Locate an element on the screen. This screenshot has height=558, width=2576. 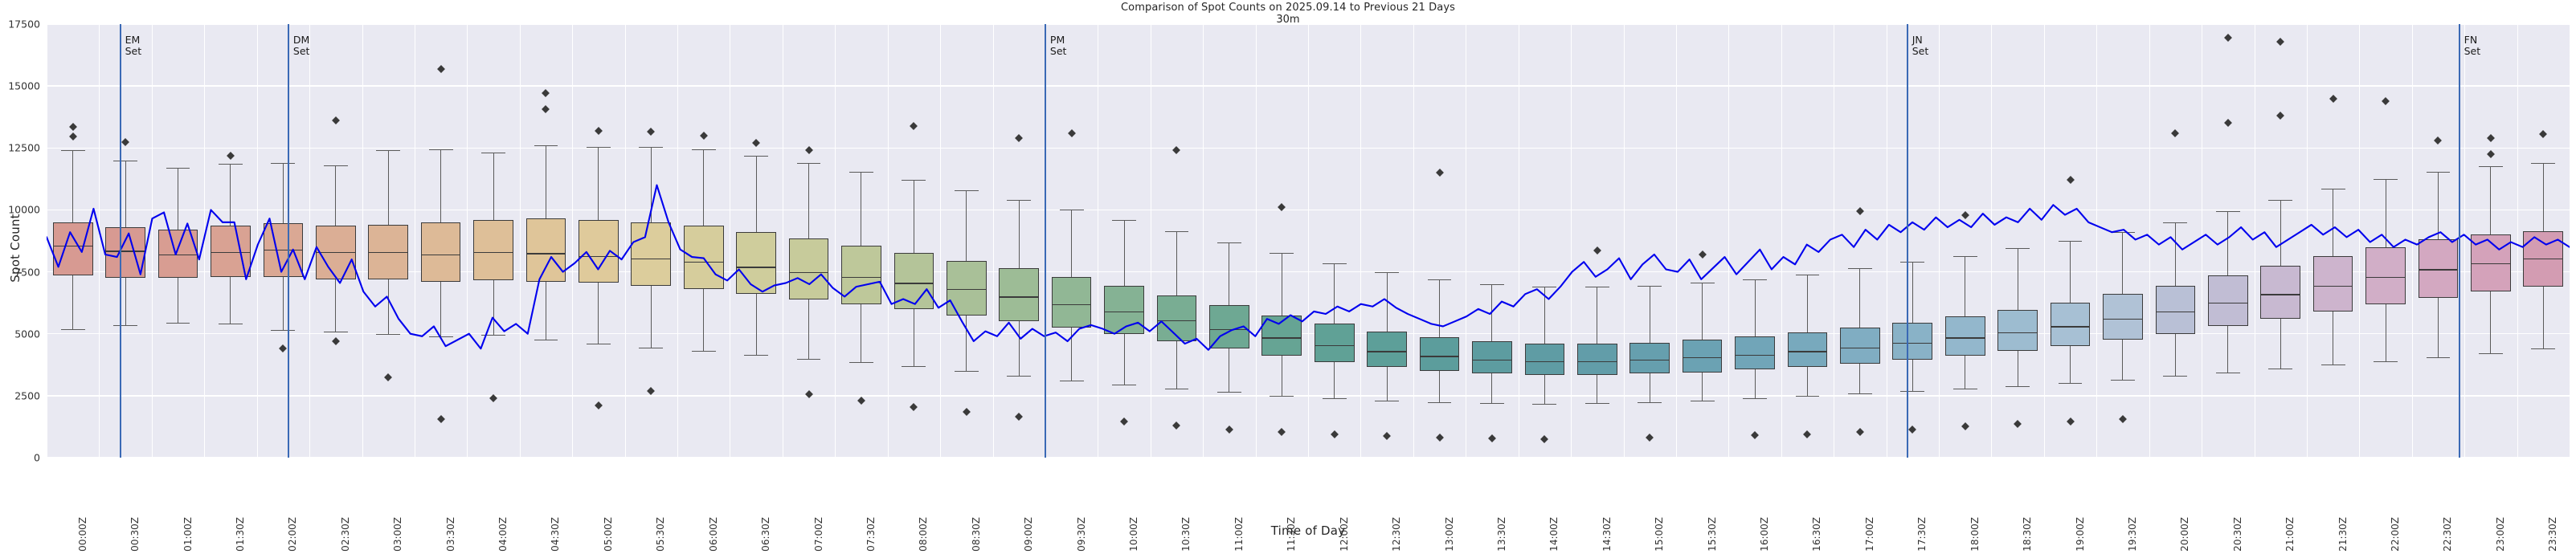
y-tick-label: 2500 is located at coordinates (27, 395).